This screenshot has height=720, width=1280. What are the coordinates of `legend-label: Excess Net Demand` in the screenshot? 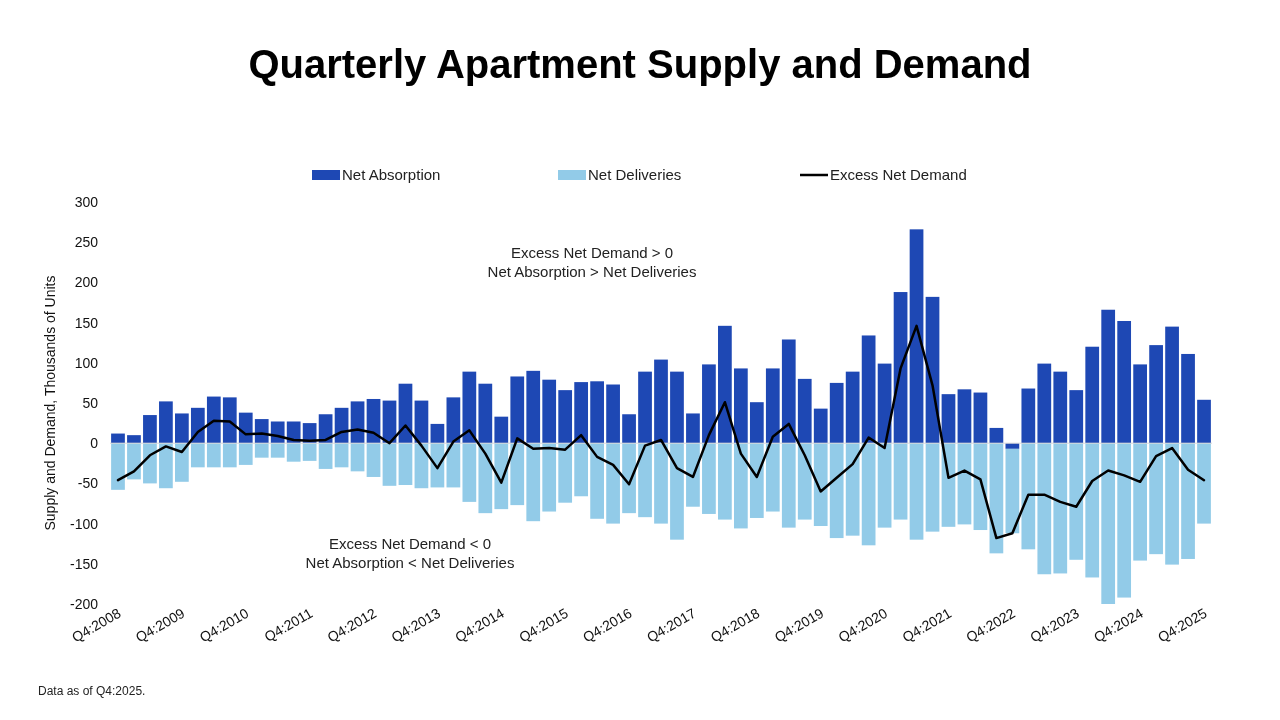 It's located at (898, 174).